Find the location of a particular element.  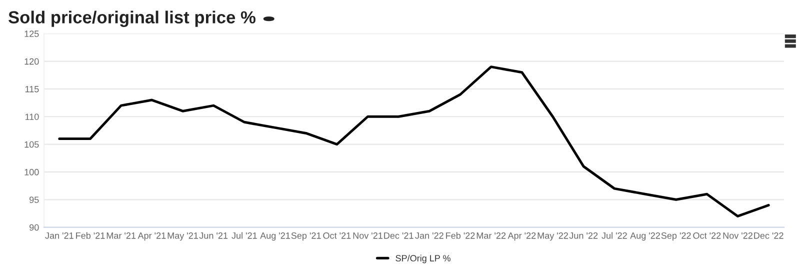

x-tick-label: Mar '21 is located at coordinates (121, 235).